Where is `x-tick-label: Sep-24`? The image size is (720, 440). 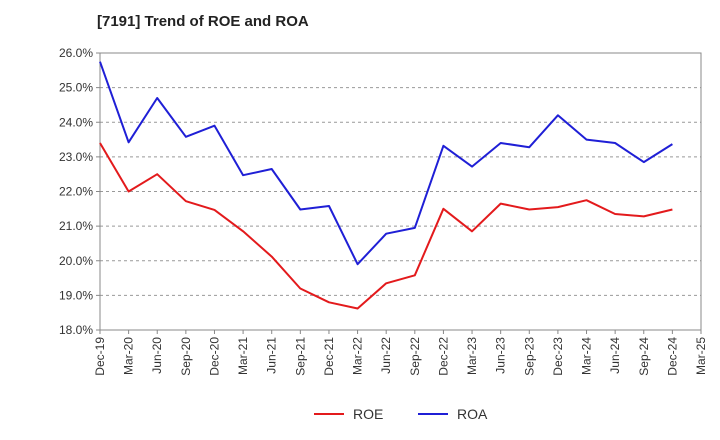
x-tick-label: Sep-24 is located at coordinates (644, 356).